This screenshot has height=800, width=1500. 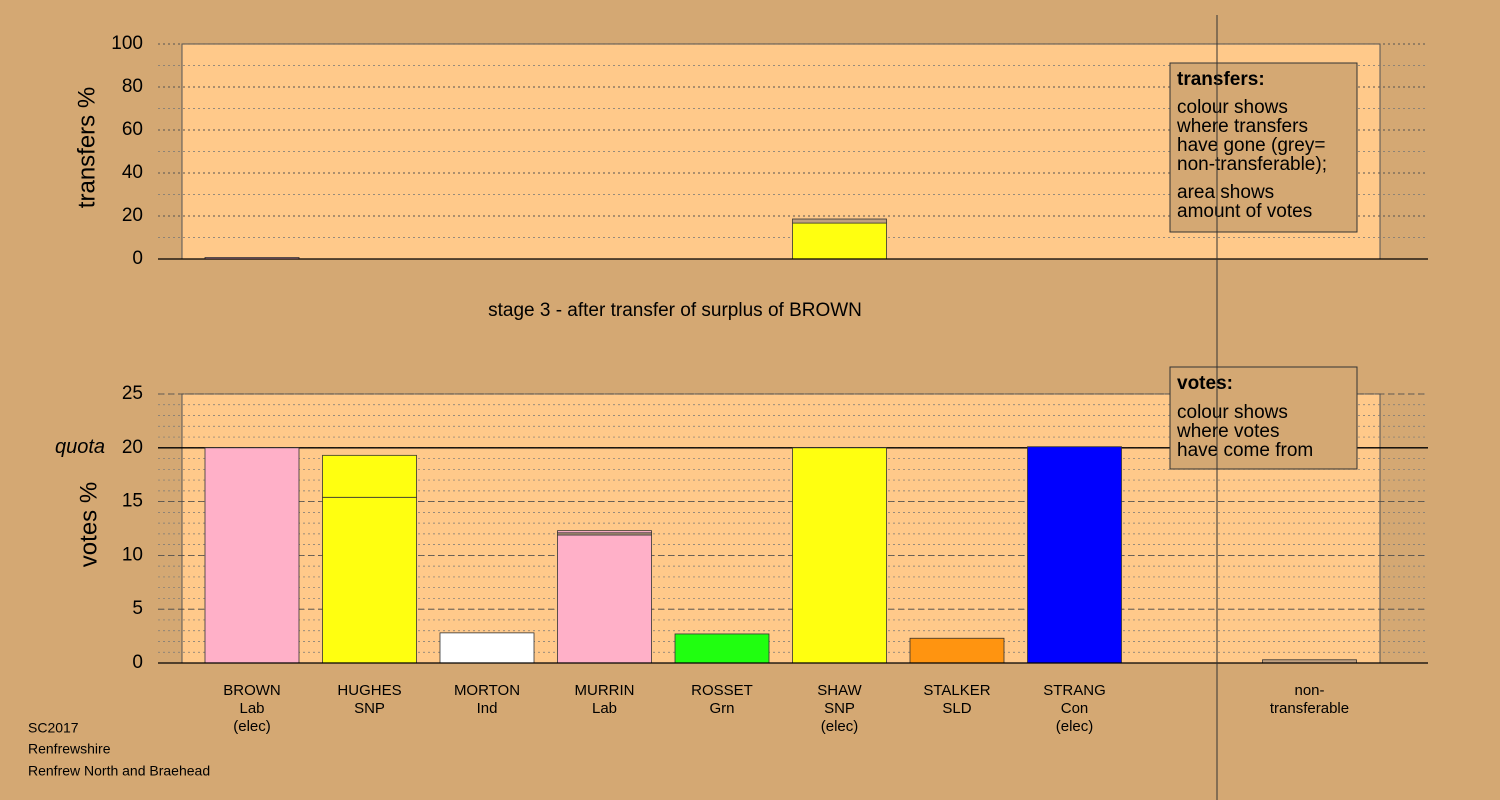 What do you see at coordinates (86, 147) in the screenshot?
I see `y-axis-label: transfers %` at bounding box center [86, 147].